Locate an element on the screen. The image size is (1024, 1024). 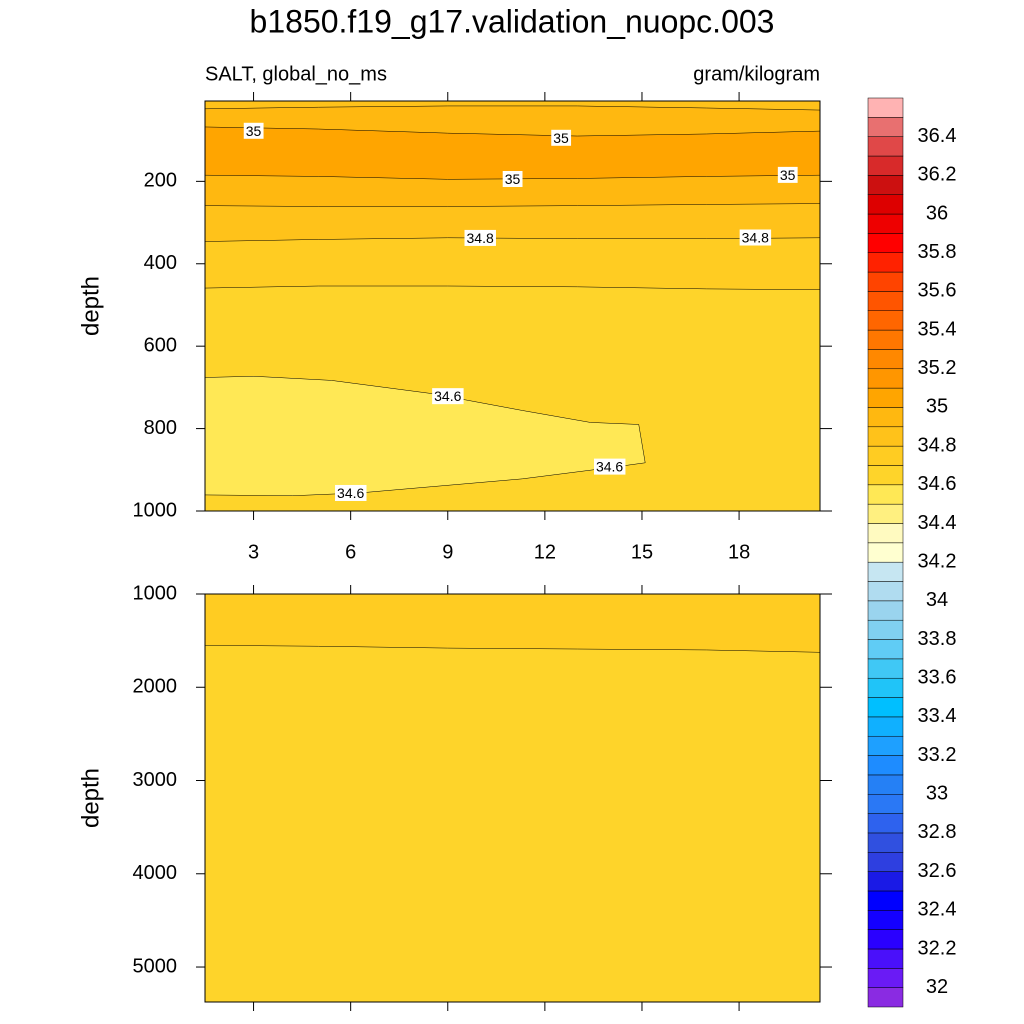
colorbar-label: 32.6 is located at coordinates (937, 871).